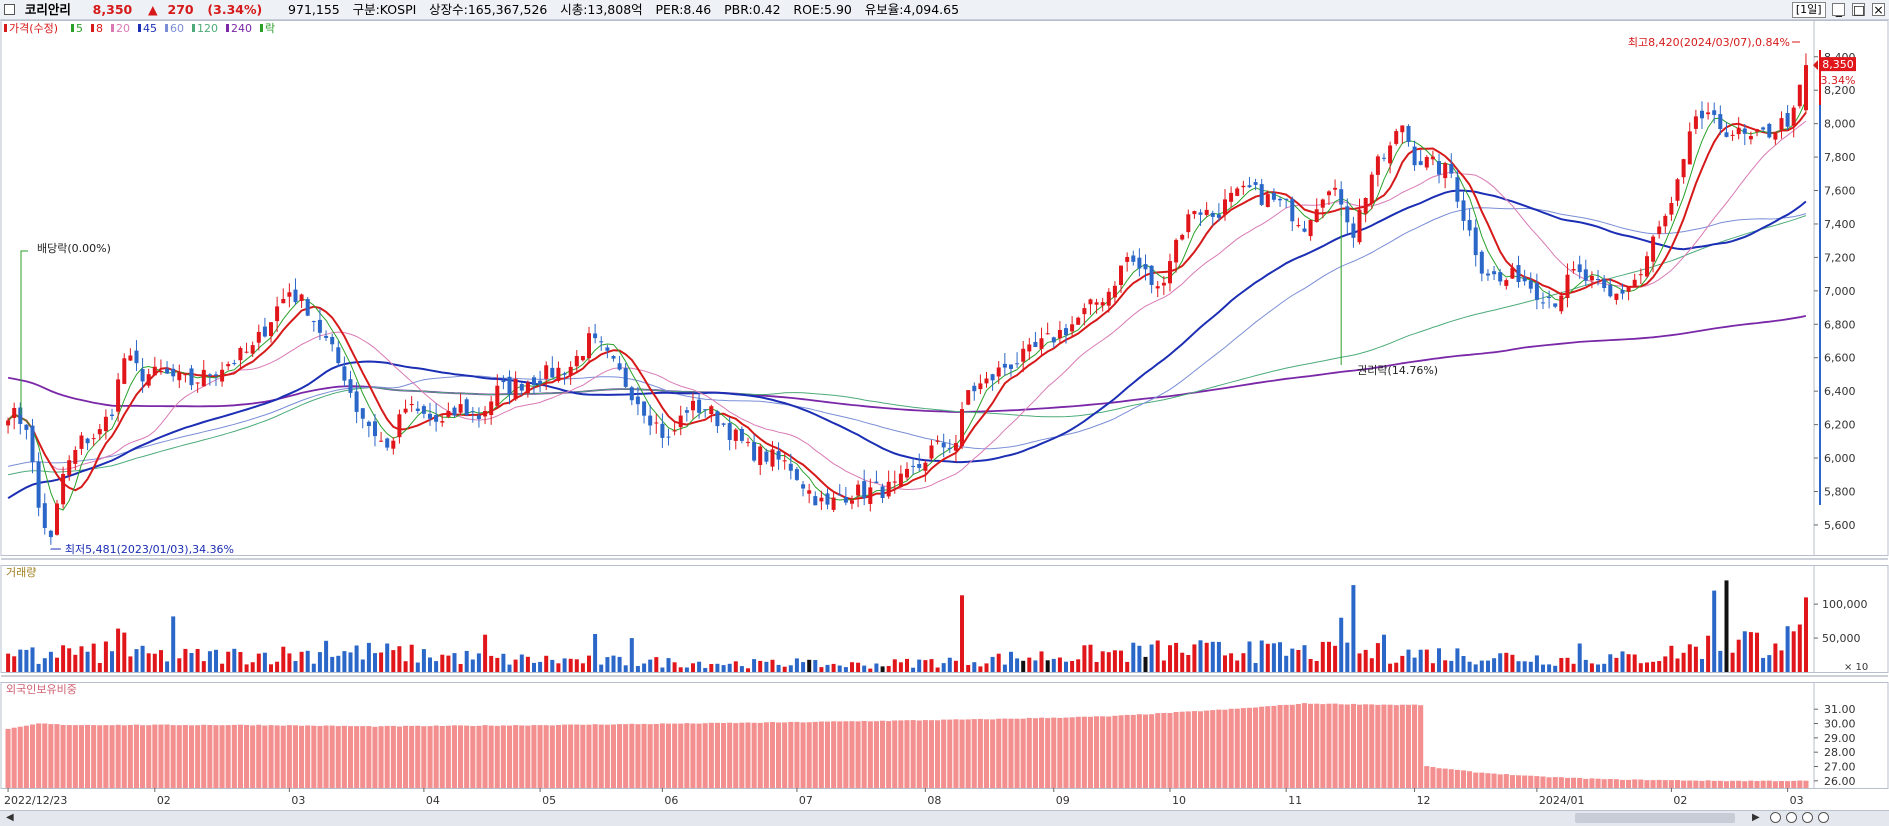 This screenshot has width=1889, height=826. What do you see at coordinates (1823, 817) in the screenshot?
I see `zoom-fit-icon` at bounding box center [1823, 817].